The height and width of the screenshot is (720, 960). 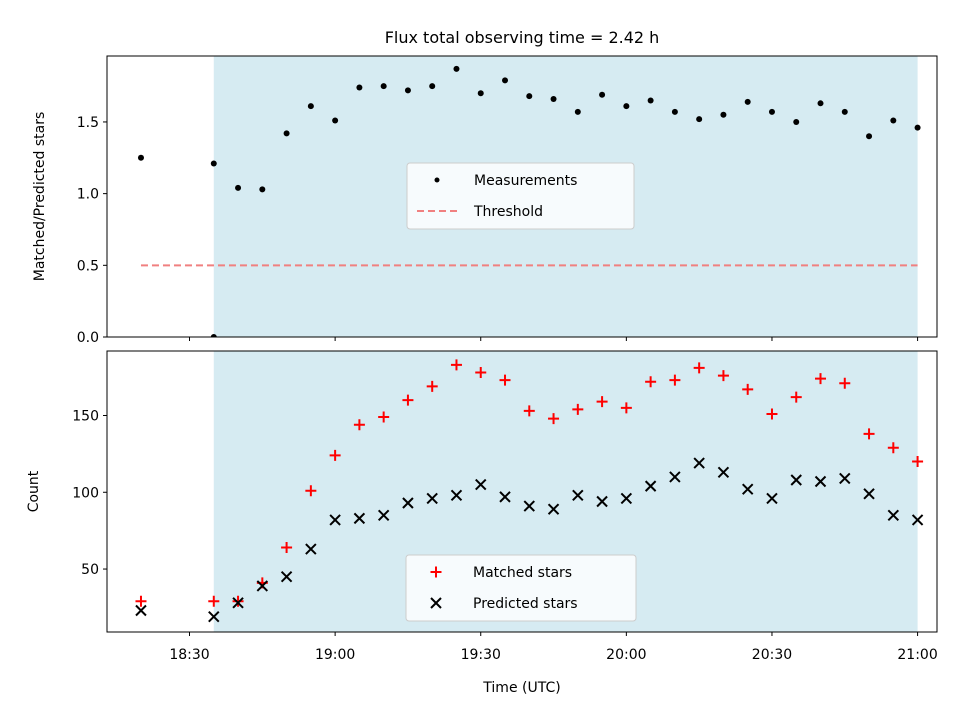 What do you see at coordinates (85, 493) in the screenshot?
I see `y-tick-label: 100` at bounding box center [85, 493].